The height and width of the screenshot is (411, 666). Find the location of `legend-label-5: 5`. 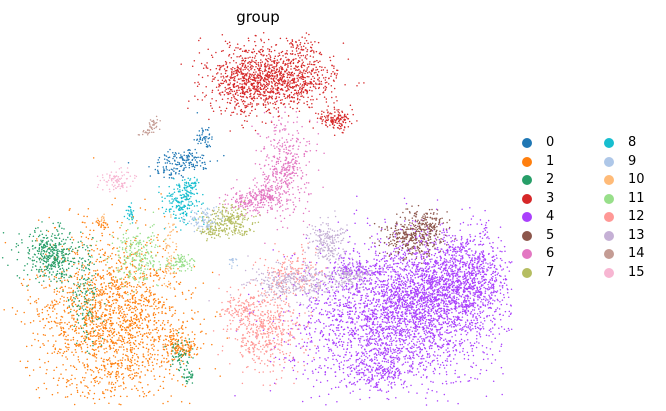

legend-label-5: 5 is located at coordinates (550, 235).